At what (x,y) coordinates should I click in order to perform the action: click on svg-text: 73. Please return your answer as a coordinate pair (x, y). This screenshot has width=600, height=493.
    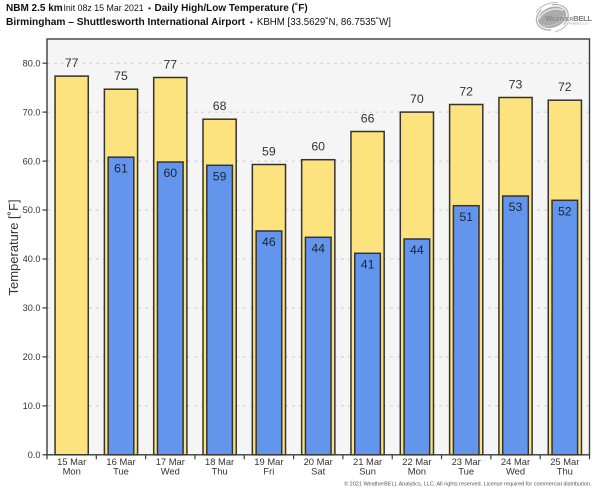
    Looking at the image, I should click on (516, 85).